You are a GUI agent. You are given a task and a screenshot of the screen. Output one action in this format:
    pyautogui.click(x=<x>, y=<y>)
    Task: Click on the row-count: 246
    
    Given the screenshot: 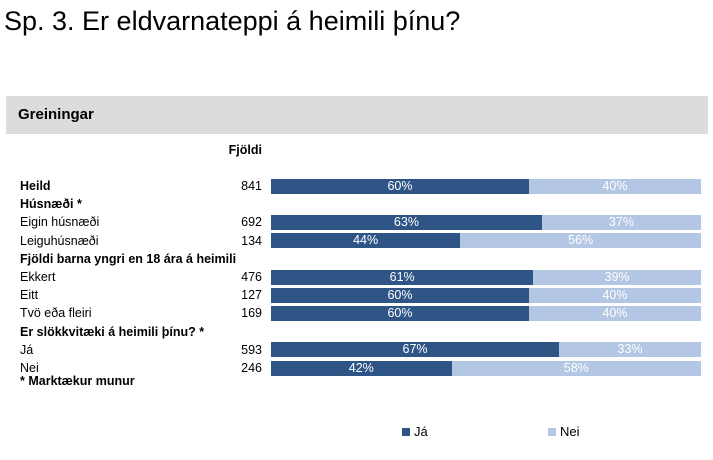 What is the action you would take?
    pyautogui.click(x=251, y=368)
    